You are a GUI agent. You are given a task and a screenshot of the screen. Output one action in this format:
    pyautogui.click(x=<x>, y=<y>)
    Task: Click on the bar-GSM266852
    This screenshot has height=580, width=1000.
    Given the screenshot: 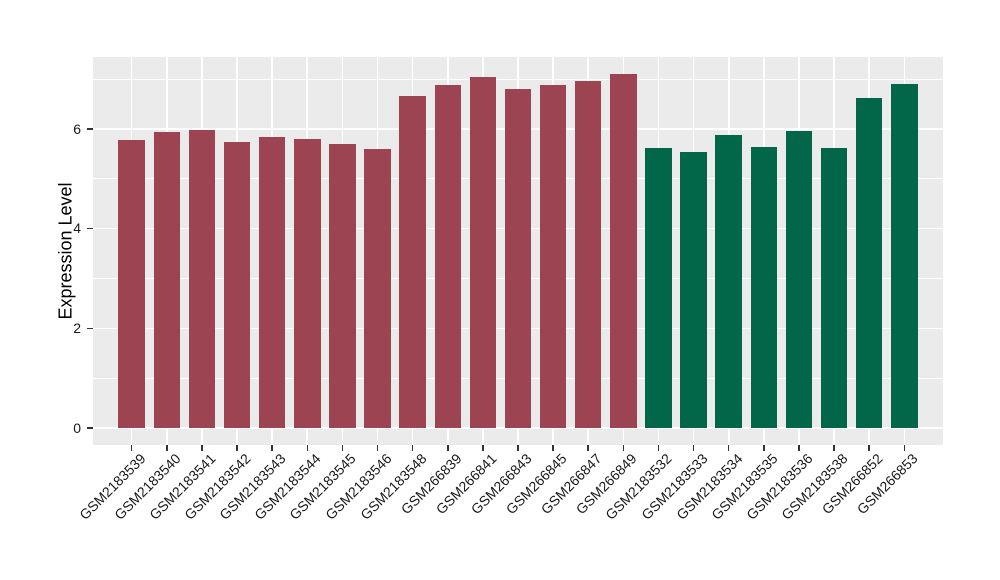 What is the action you would take?
    pyautogui.click(x=869, y=262)
    